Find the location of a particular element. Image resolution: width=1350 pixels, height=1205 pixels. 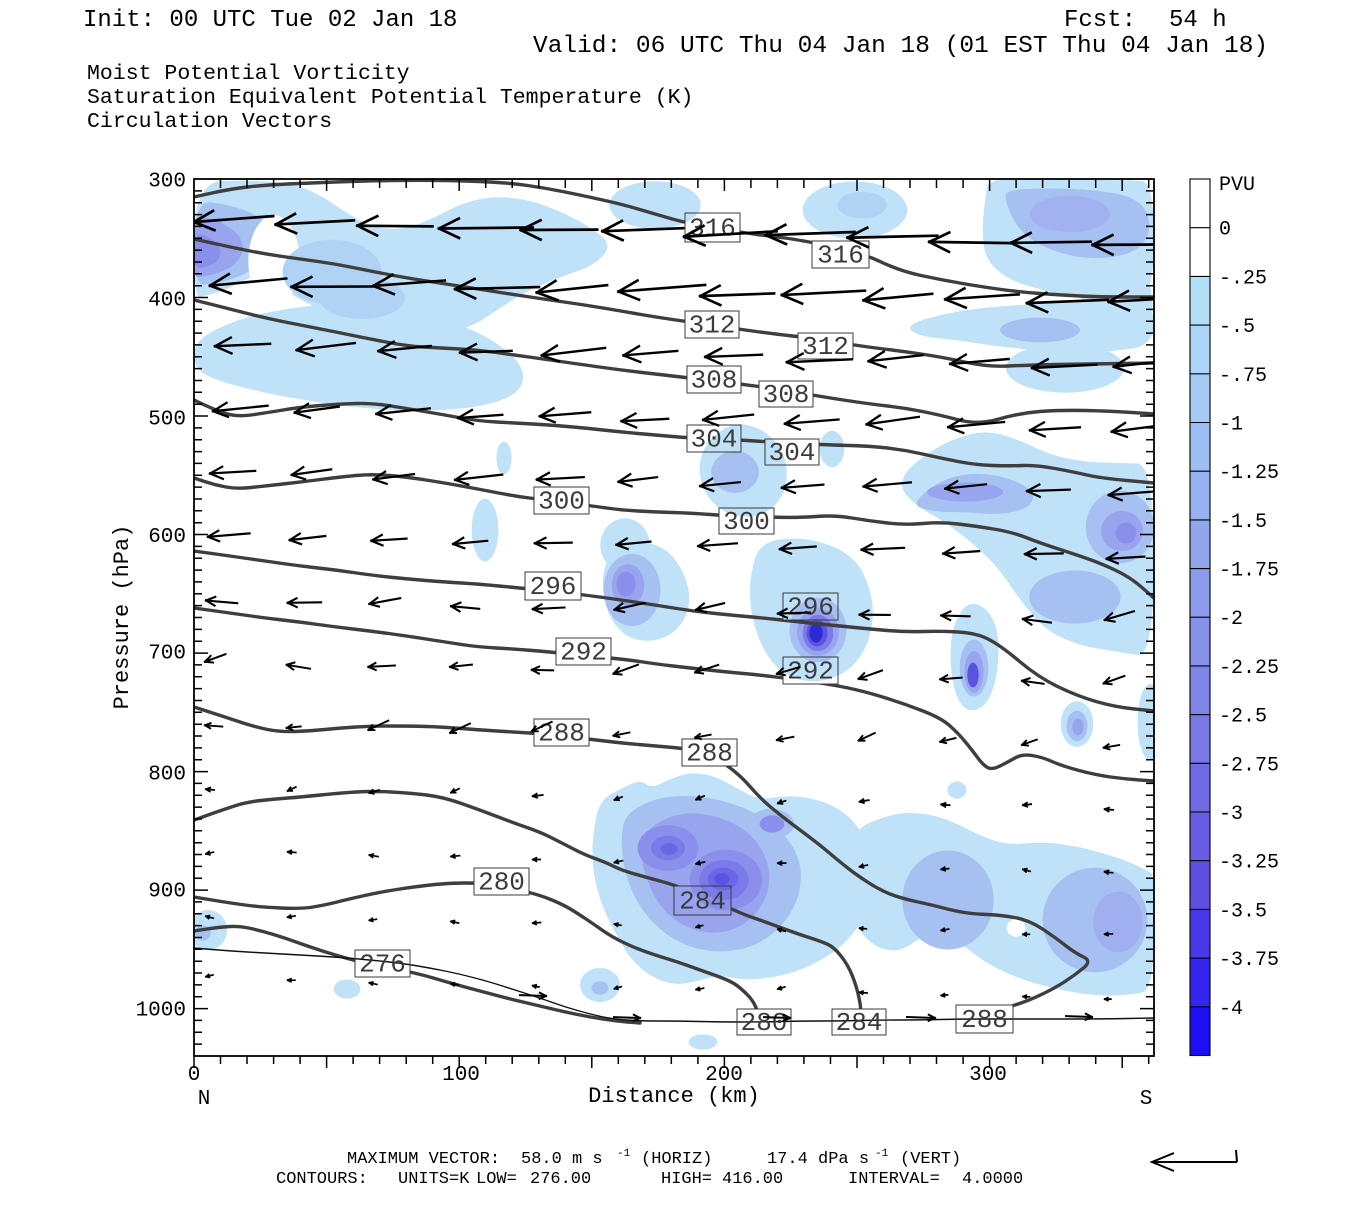

svg-text: INTERVAL= is located at coordinates (894, 1179).